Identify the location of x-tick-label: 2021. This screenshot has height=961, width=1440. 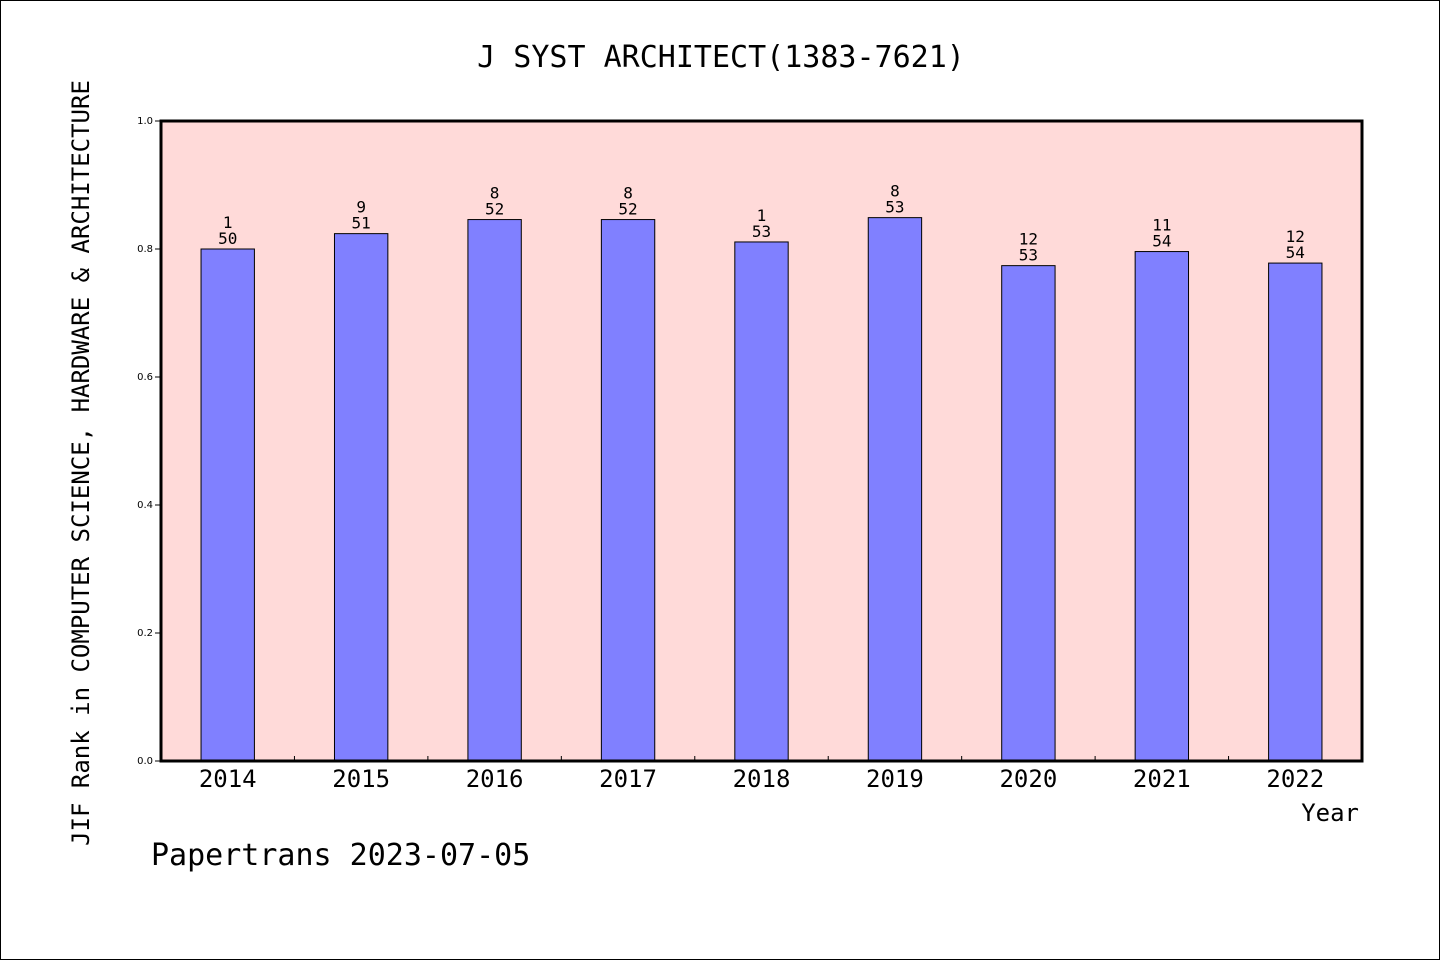
(1162, 779).